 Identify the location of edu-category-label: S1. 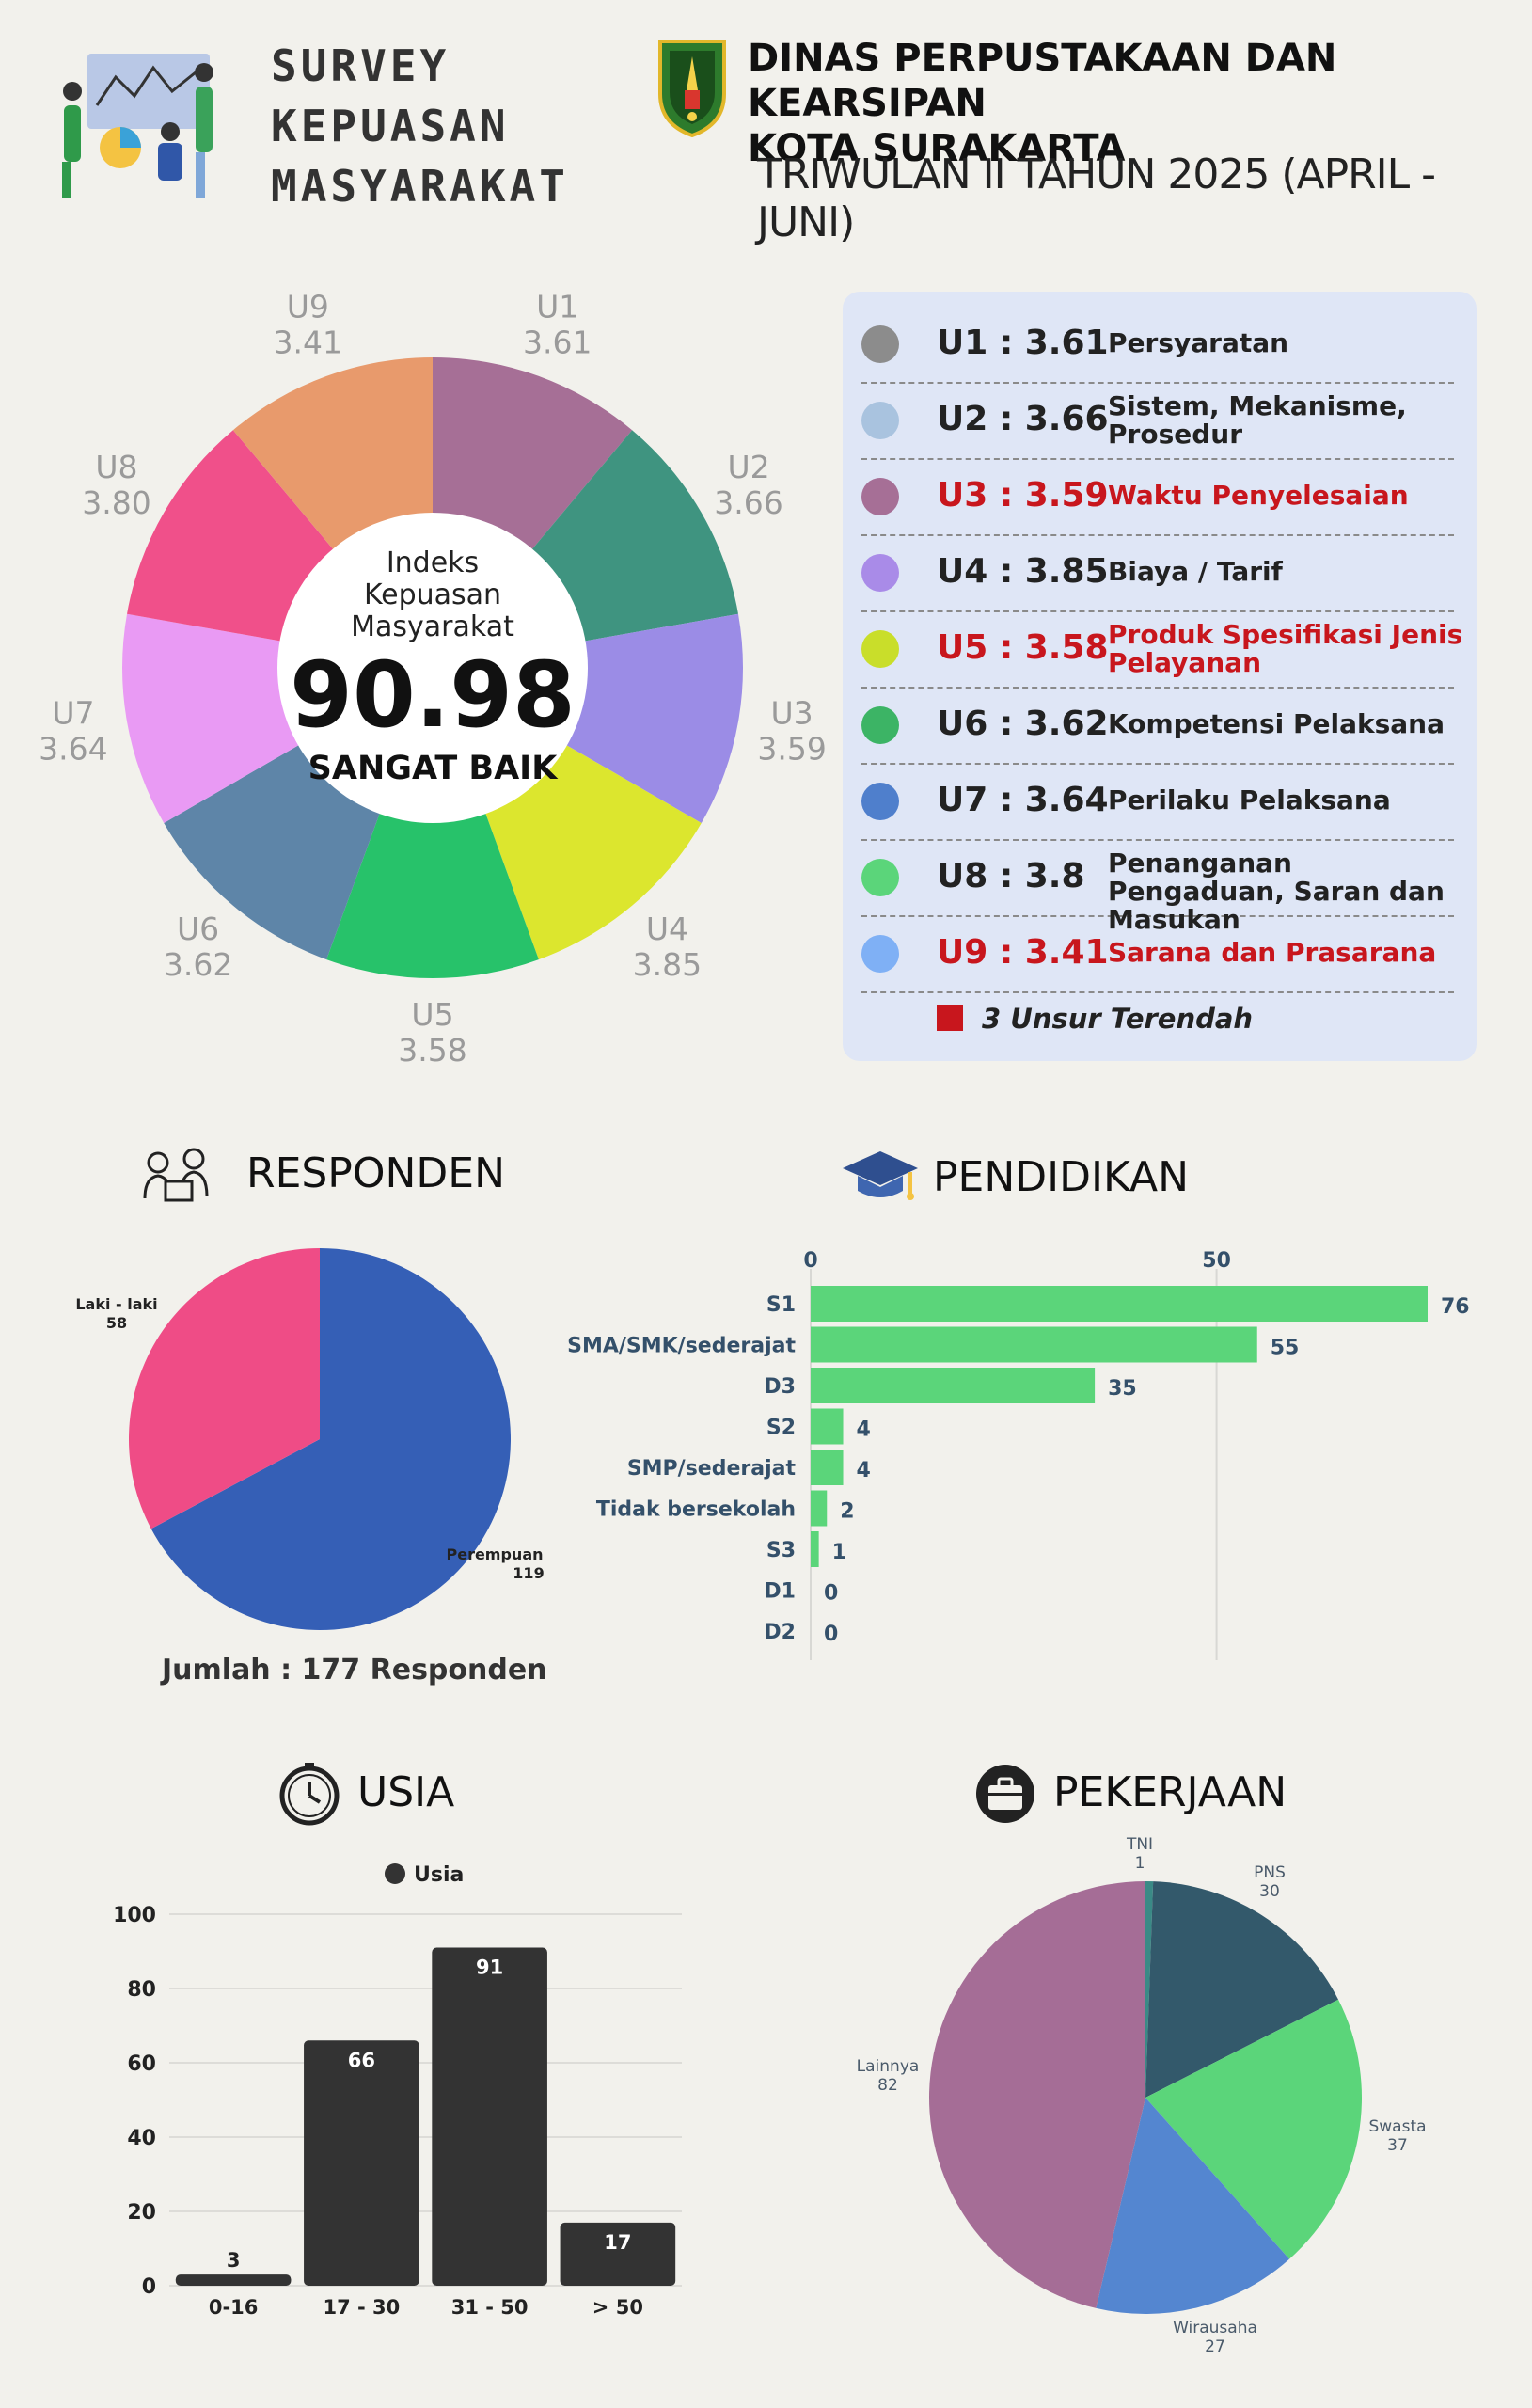
(781, 1305).